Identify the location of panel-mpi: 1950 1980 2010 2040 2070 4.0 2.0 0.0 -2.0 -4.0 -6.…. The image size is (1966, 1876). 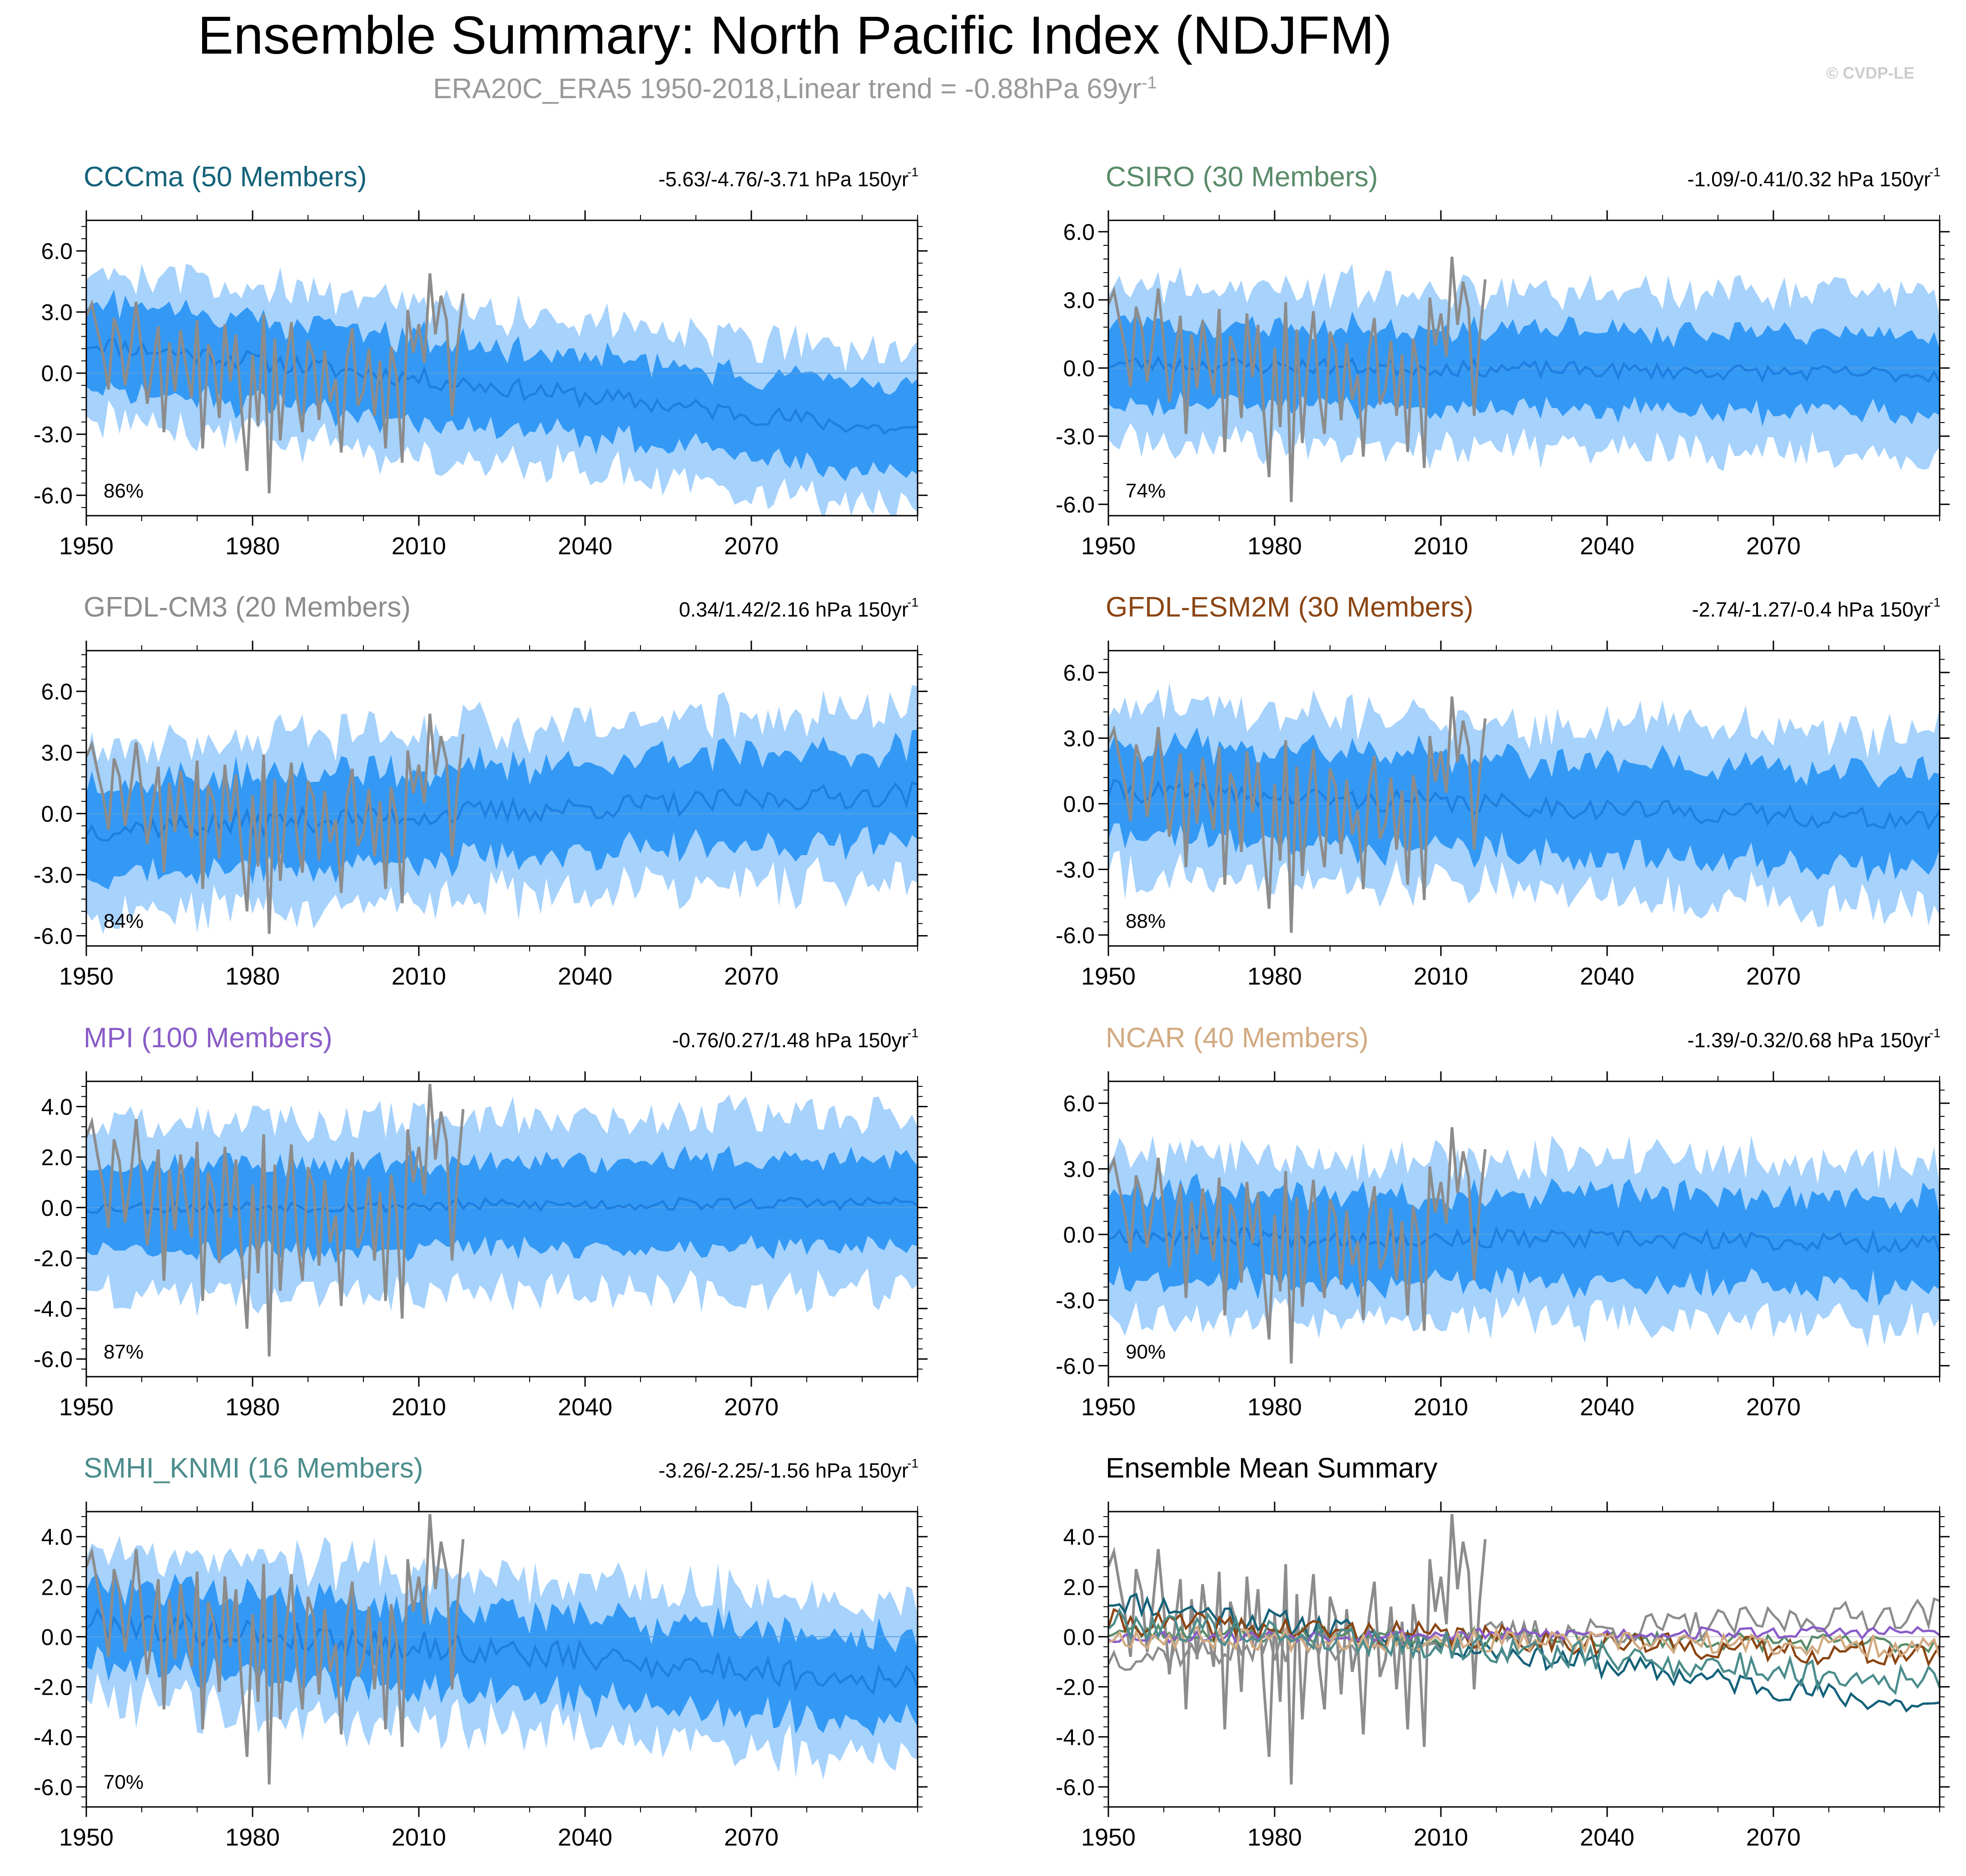
(481, 1222).